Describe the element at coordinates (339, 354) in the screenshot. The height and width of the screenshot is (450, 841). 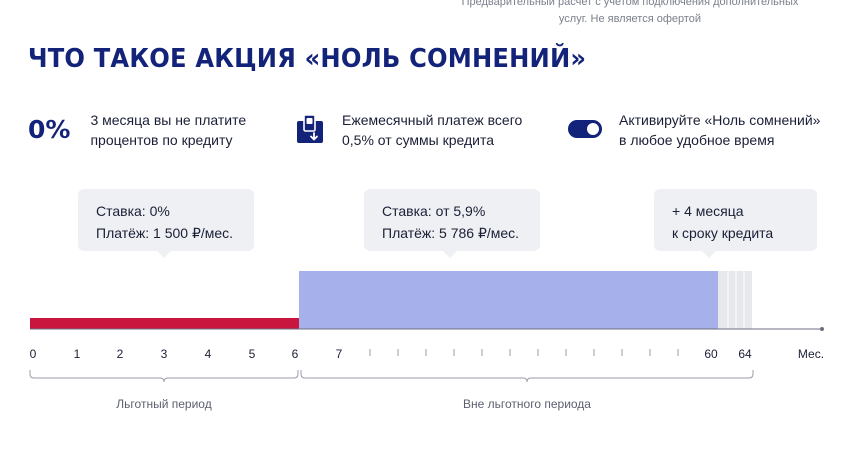
I see `axis-label: 7` at that location.